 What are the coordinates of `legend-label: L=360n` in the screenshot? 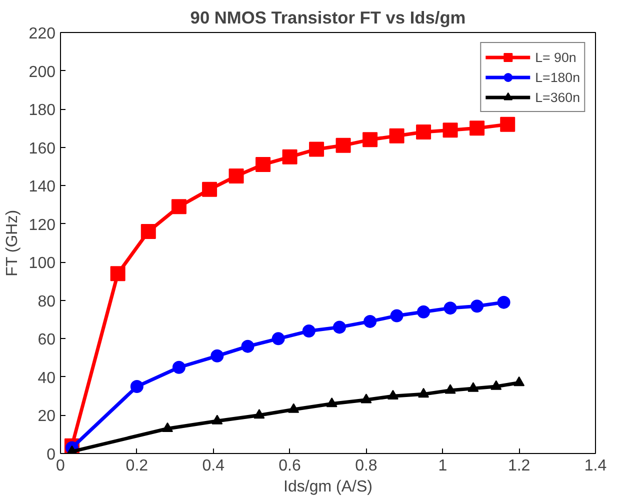 It's located at (557, 97).